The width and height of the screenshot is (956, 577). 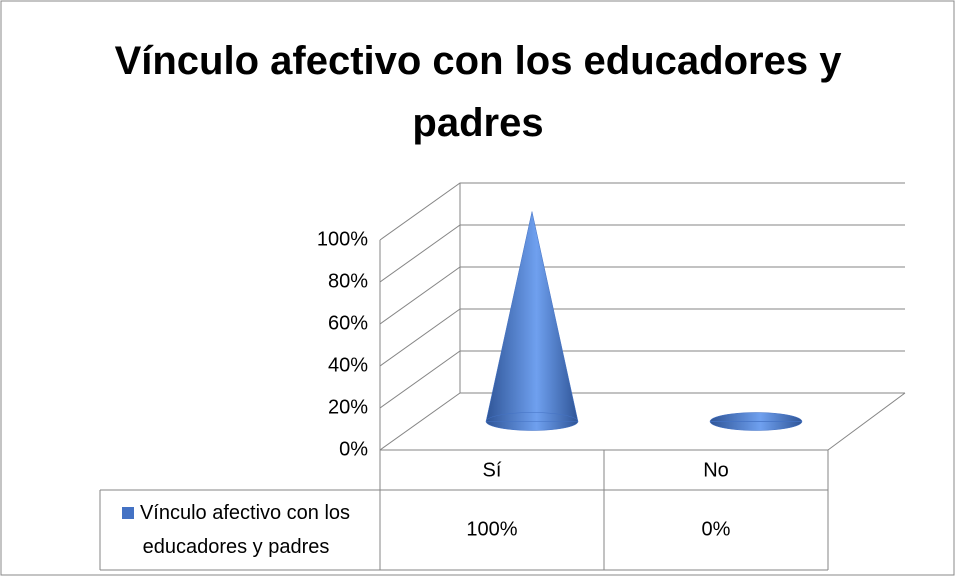 What do you see at coordinates (348, 365) in the screenshot?
I see `y-tick-label: 40%` at bounding box center [348, 365].